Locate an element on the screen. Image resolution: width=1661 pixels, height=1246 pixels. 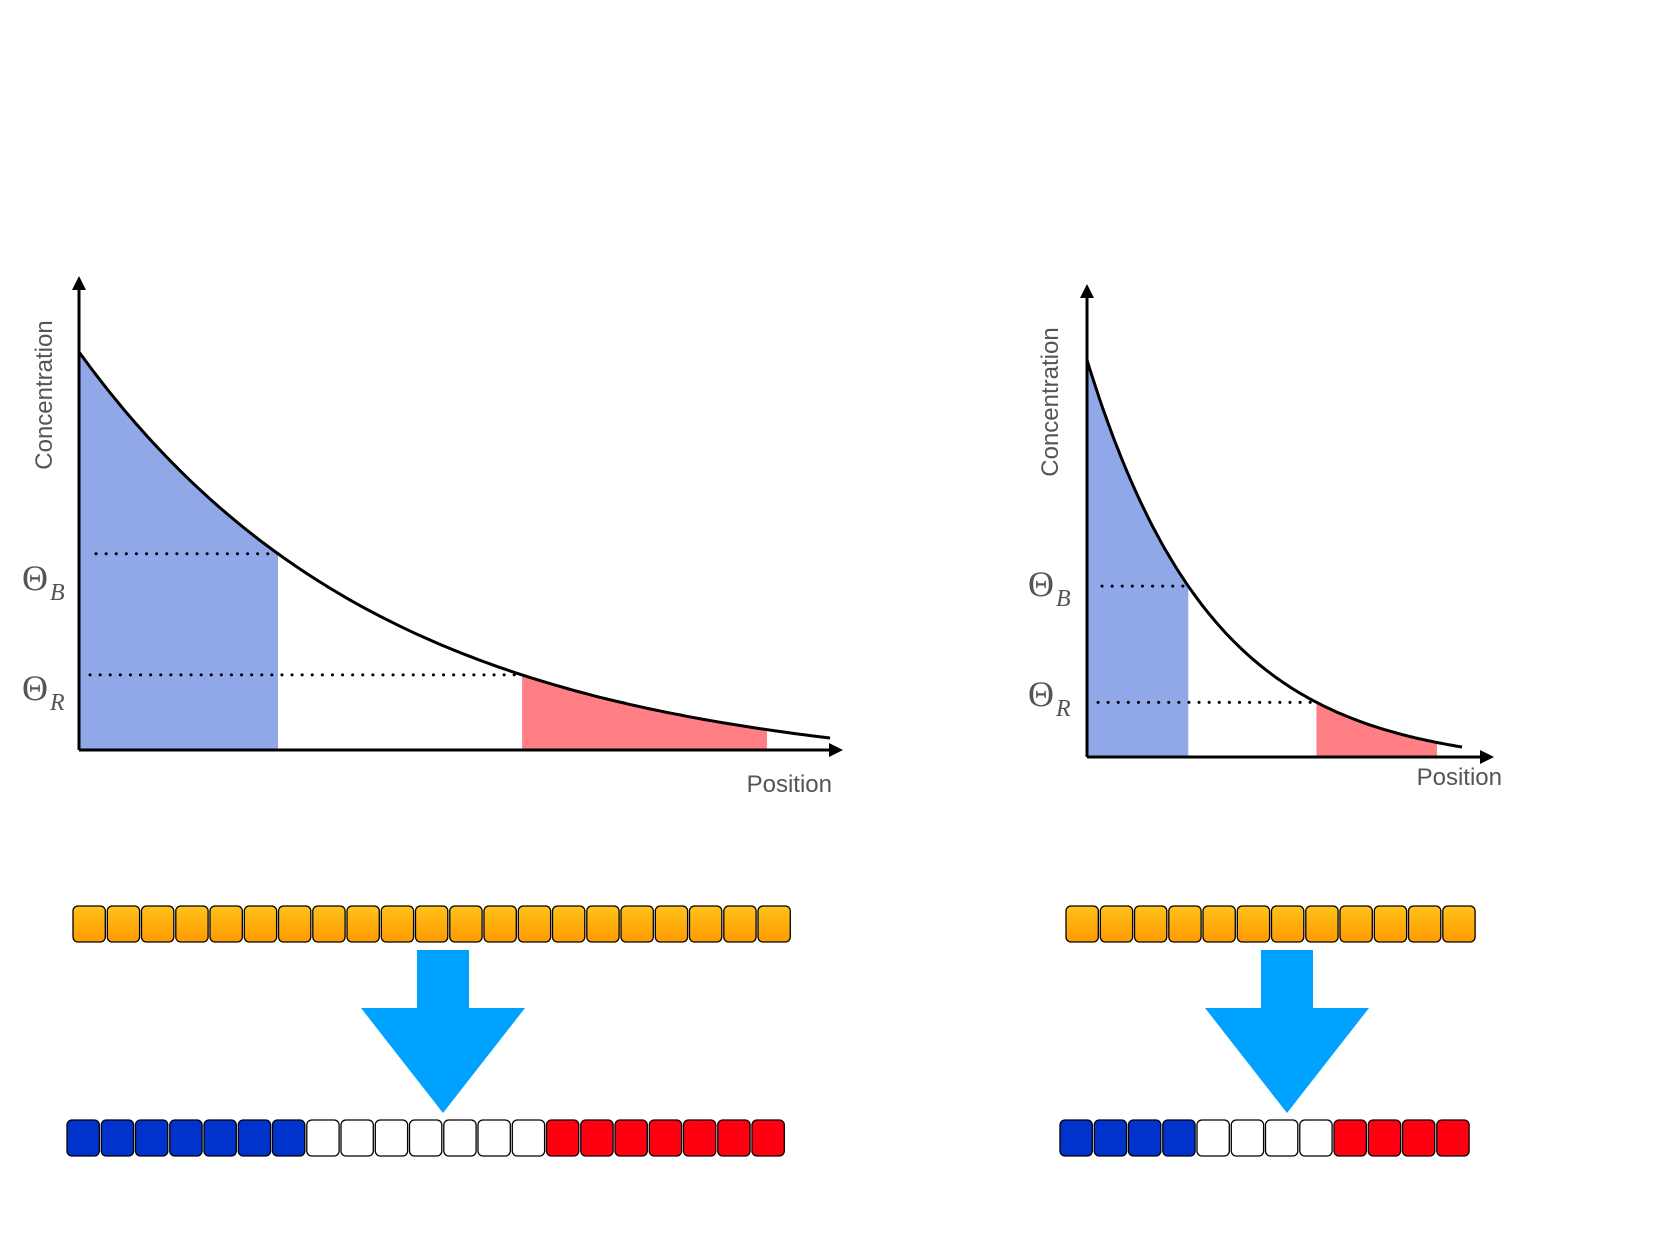
left-y-axis-label: Concentration is located at coordinates (44, 394).